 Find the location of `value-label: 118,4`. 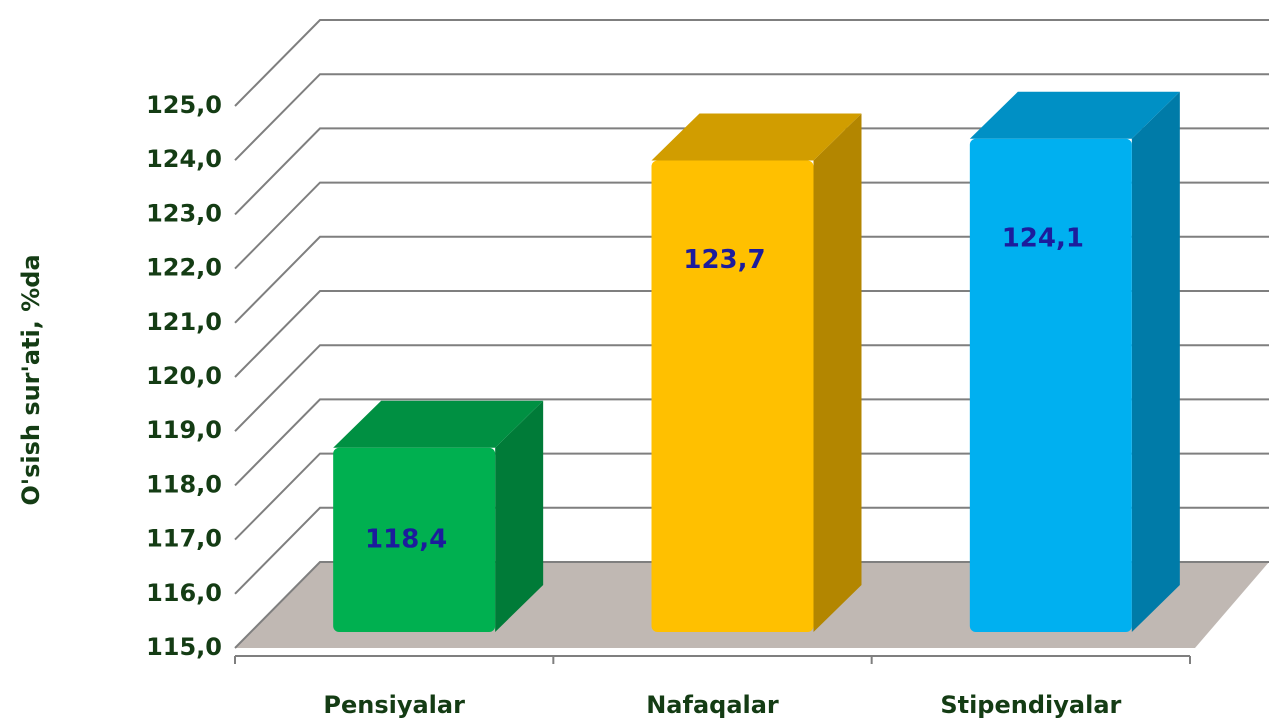

value-label: 118,4 is located at coordinates (406, 539).